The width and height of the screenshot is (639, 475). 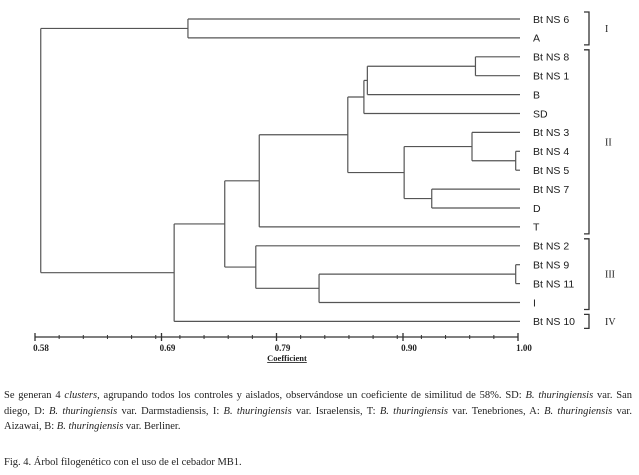 What do you see at coordinates (551, 58) in the screenshot?
I see `leaf-label-ns8: Bt NS 8` at bounding box center [551, 58].